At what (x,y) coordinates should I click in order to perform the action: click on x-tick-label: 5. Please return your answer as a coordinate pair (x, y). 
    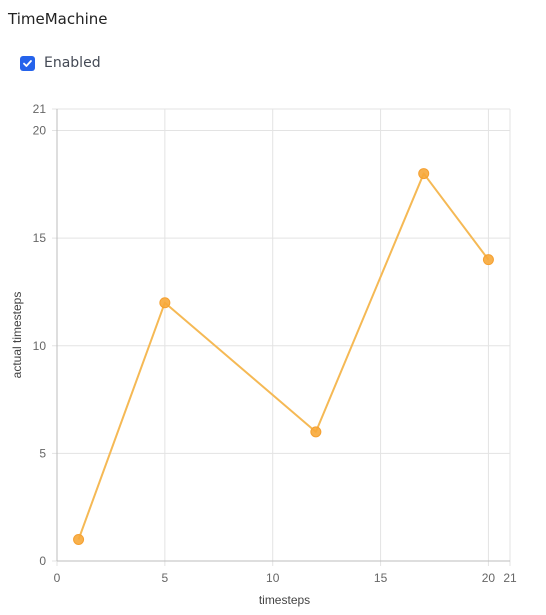
    Looking at the image, I should click on (165, 578).